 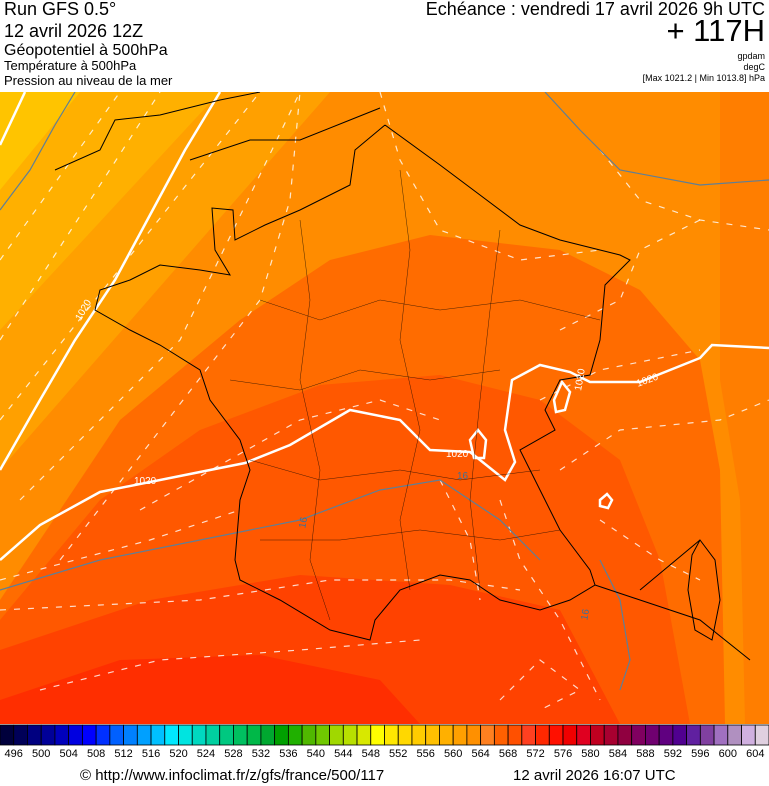 I want to click on colorbar-tick-label: 548, so click(x=370, y=754).